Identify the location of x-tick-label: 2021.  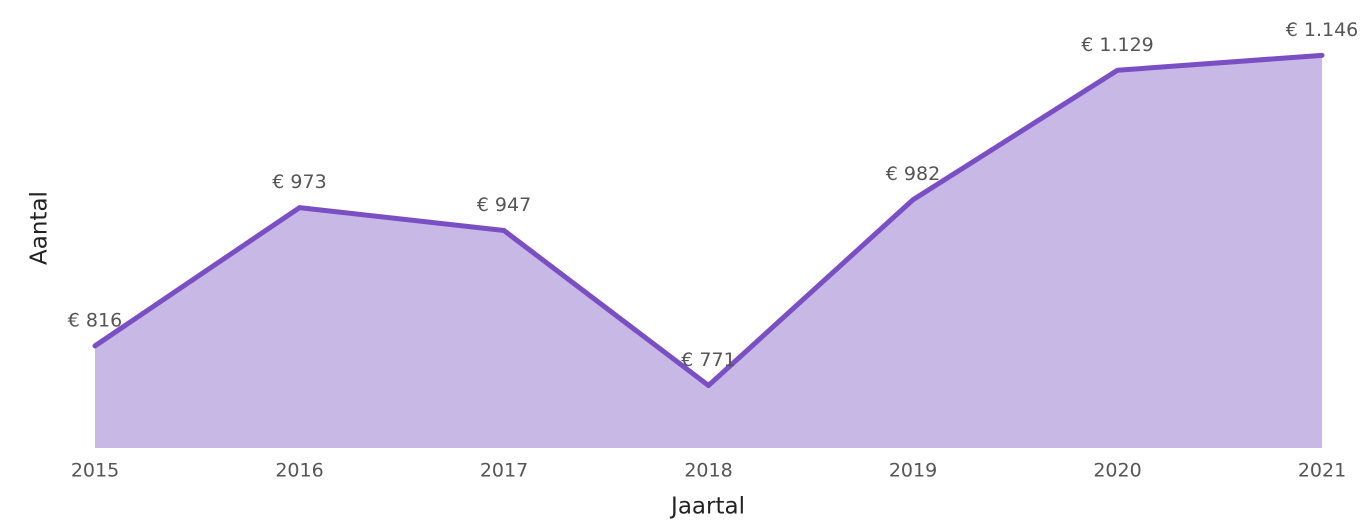
(1322, 471).